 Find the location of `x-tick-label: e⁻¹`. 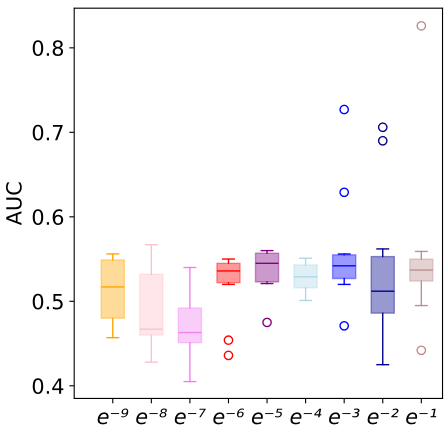

x-tick-label: e⁻¹ is located at coordinates (421, 416).